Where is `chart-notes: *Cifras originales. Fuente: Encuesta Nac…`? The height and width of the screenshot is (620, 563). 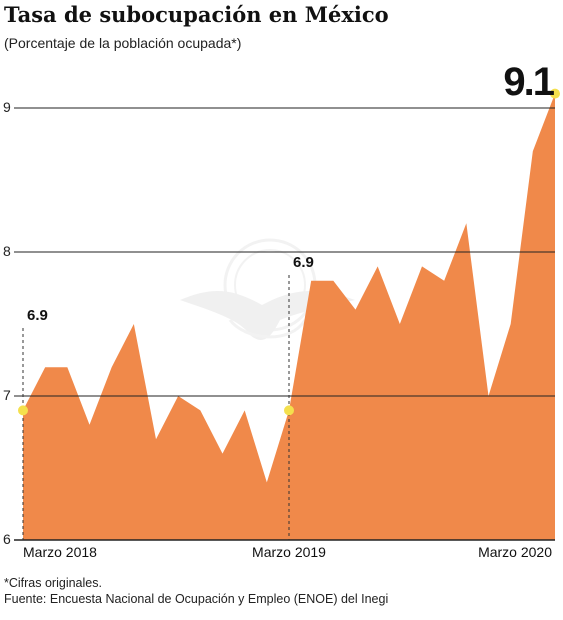 chart-notes: *Cifras originales. Fuente: Encuesta Nac… is located at coordinates (196, 591).